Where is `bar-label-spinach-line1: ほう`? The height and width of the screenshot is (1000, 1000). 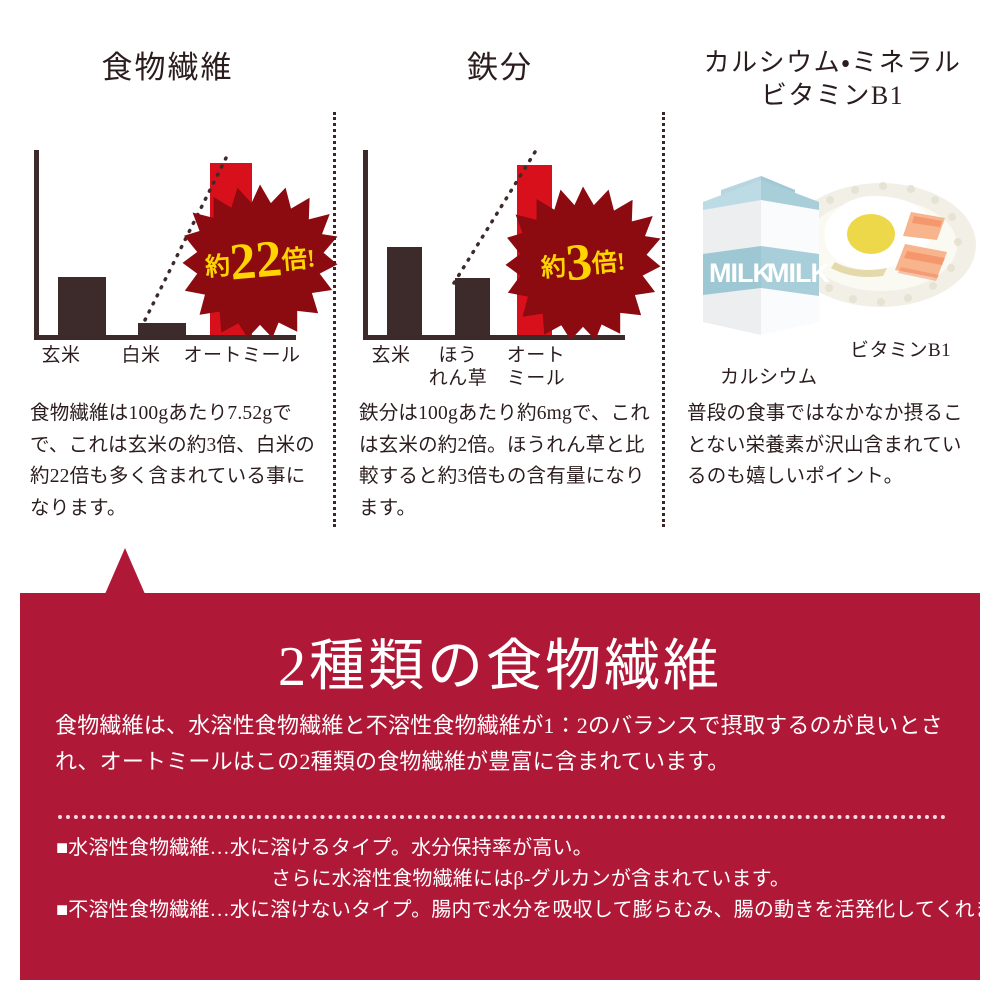 bar-label-spinach-line1: ほう is located at coordinates (458, 355).